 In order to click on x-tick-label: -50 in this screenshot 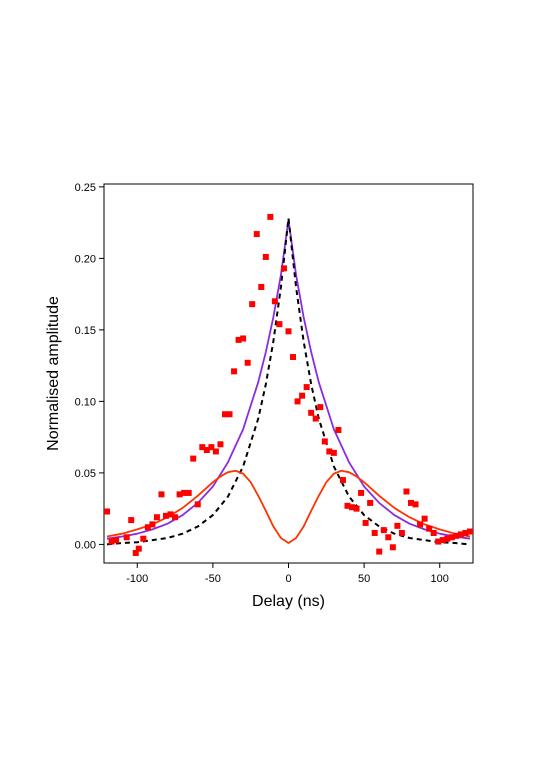, I will do `click(213, 579)`.